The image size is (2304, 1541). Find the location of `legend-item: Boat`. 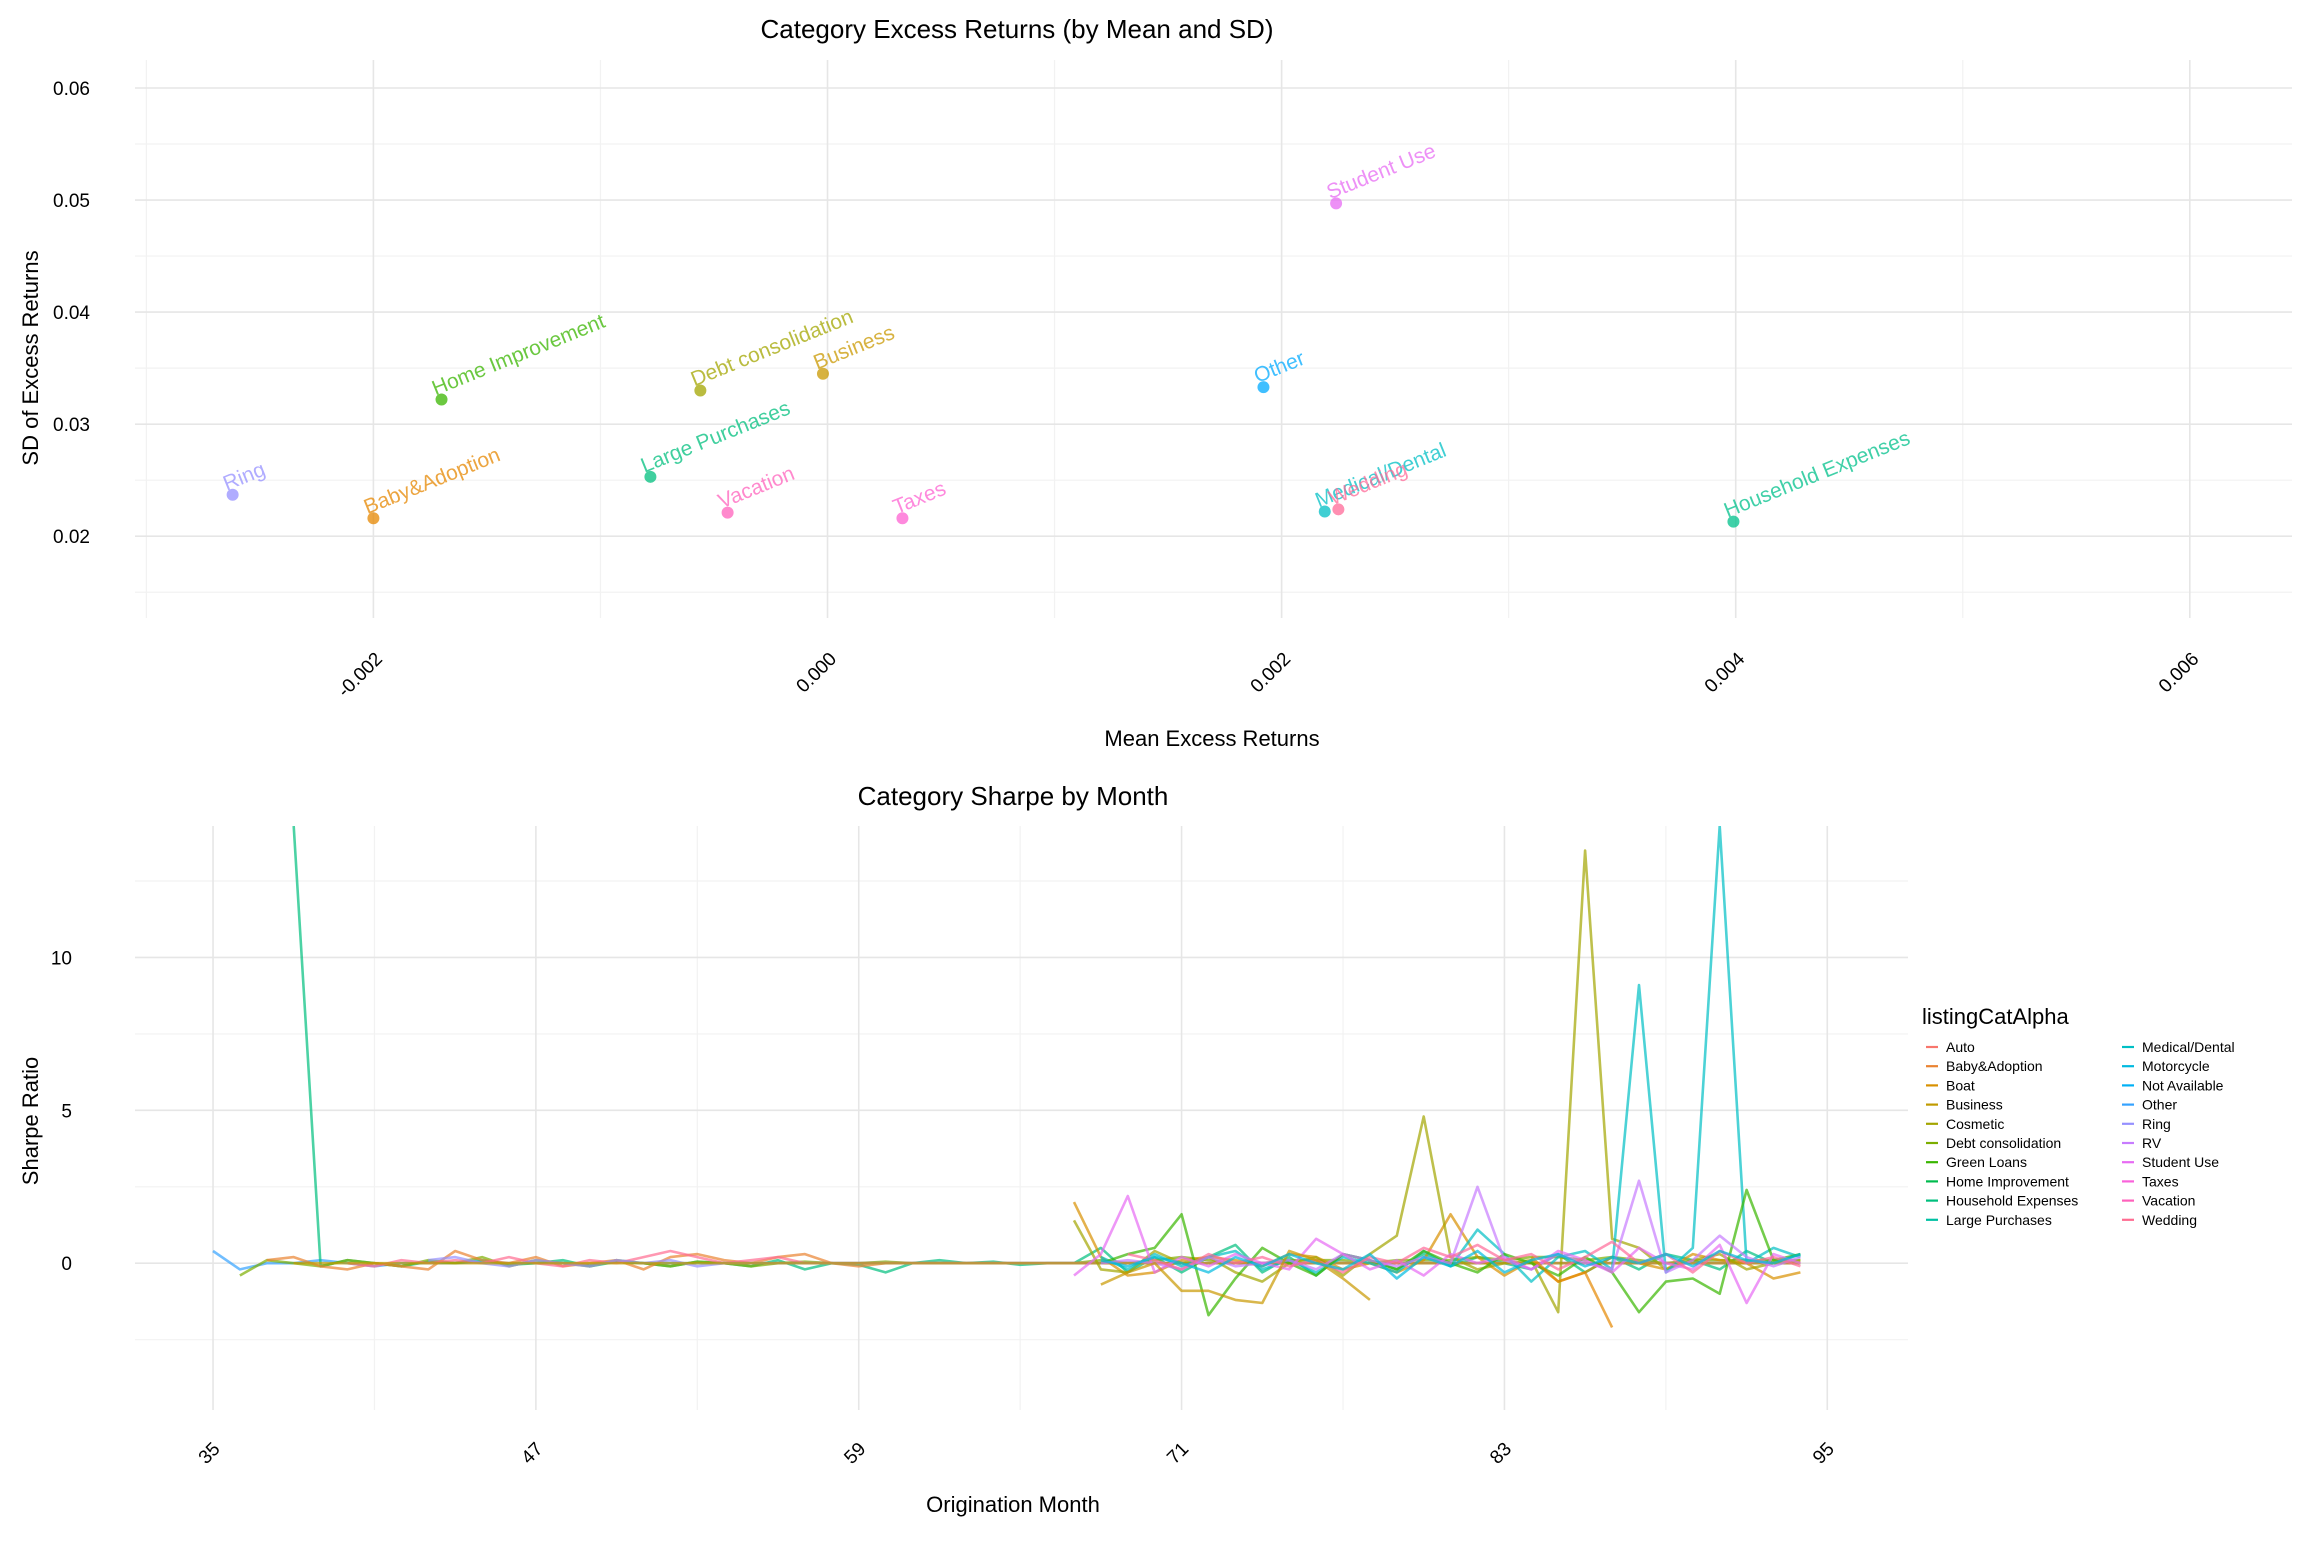

legend-item: Boat is located at coordinates (1950, 1085).